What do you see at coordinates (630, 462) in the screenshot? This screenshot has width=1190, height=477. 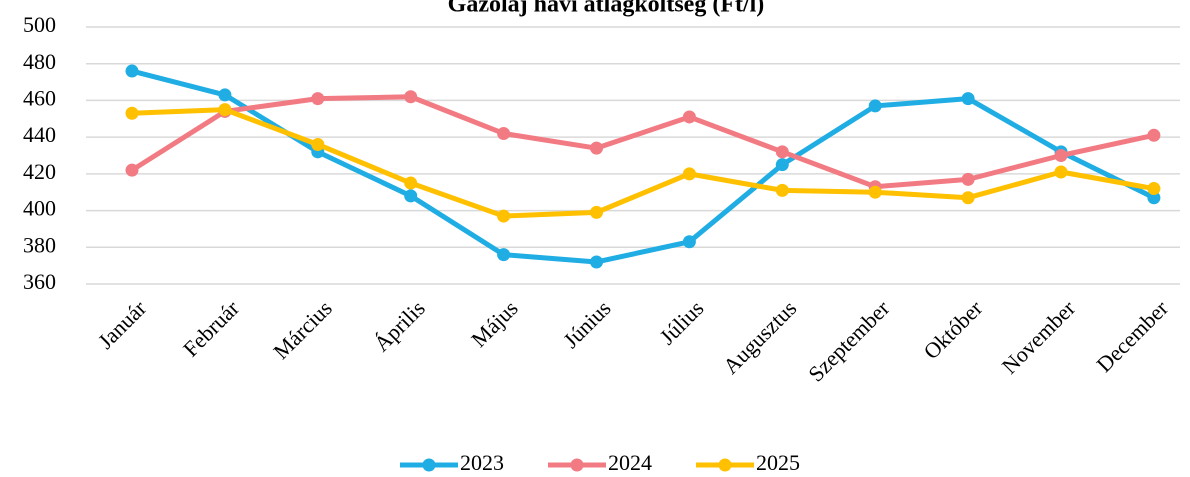 I see `legend-label: 2024` at bounding box center [630, 462].